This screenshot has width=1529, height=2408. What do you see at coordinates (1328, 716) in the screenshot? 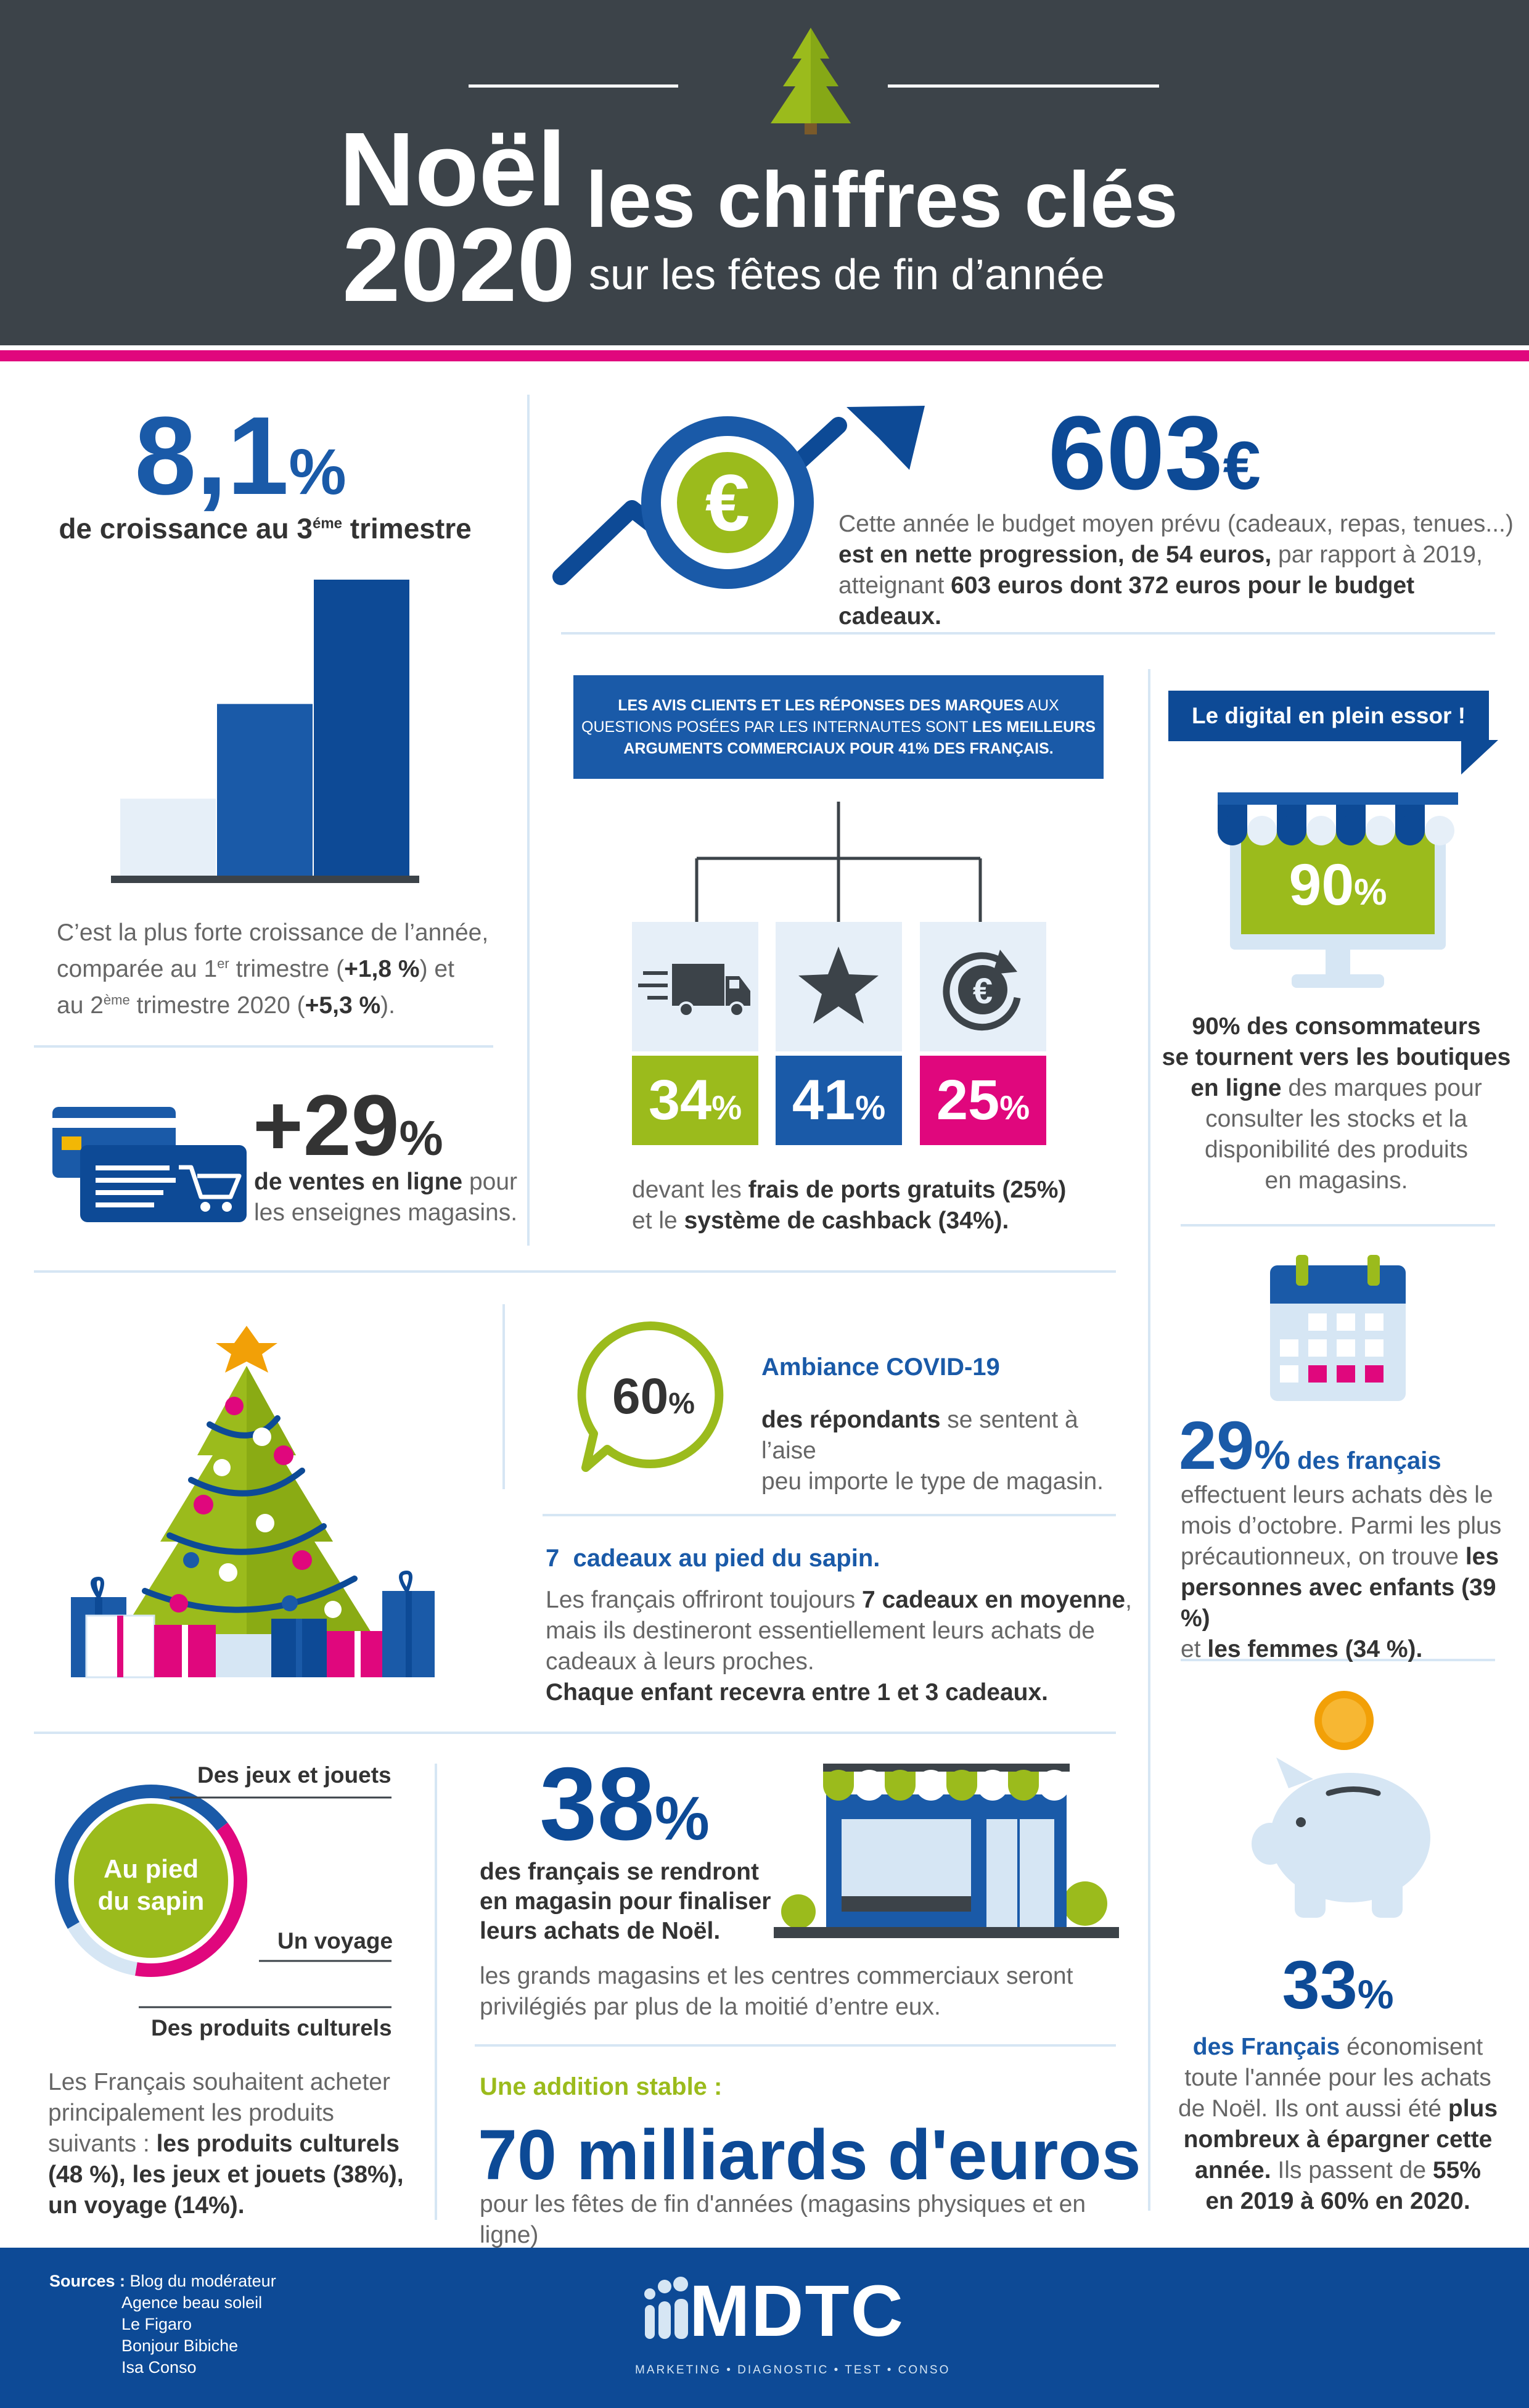
I see `digital-banner: Le digital en plein essor !` at bounding box center [1328, 716].